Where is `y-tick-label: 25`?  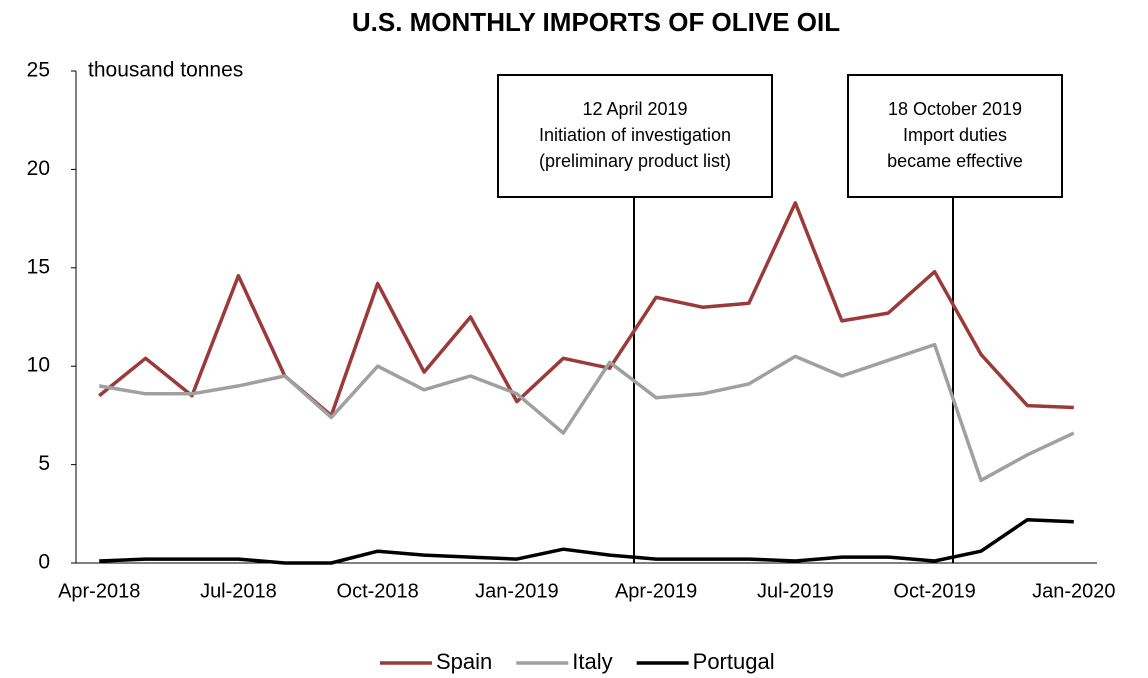
y-tick-label: 25 is located at coordinates (38, 70).